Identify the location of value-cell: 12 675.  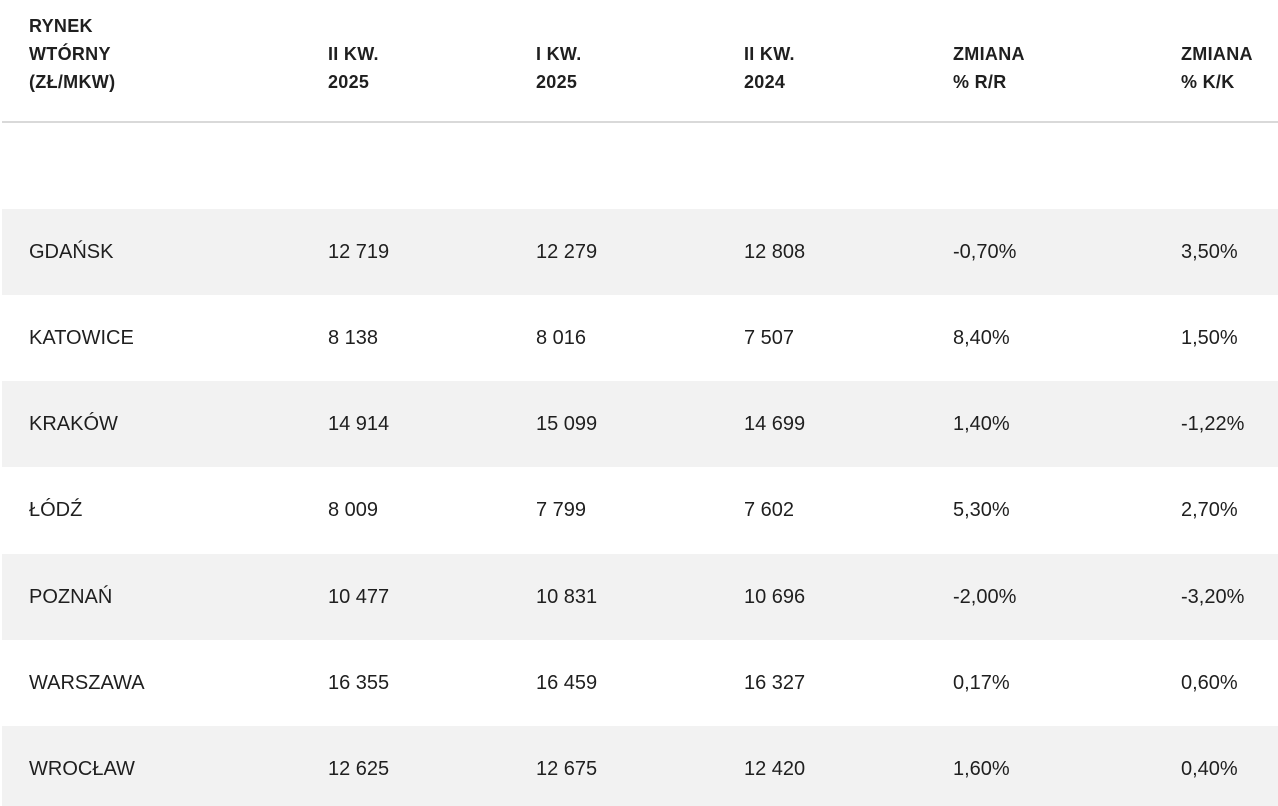
(567, 769).